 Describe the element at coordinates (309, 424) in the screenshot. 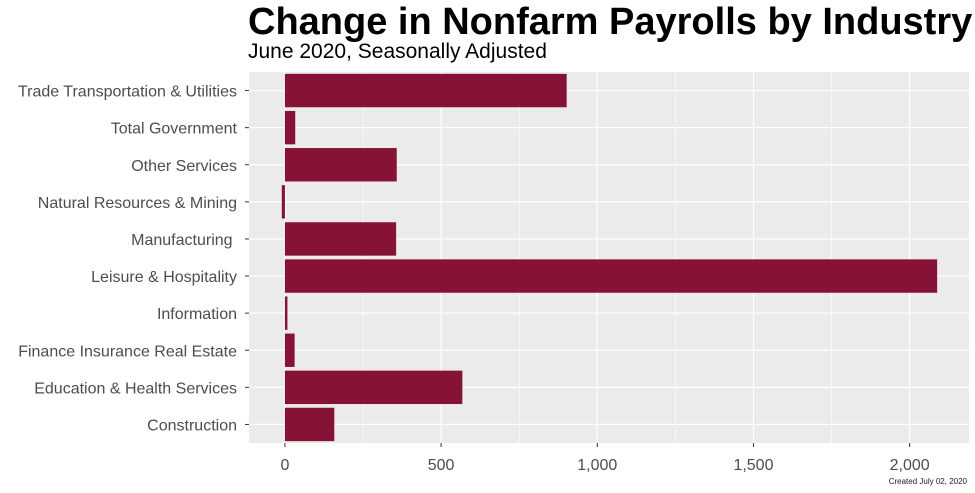

I see `bar-construction` at that location.